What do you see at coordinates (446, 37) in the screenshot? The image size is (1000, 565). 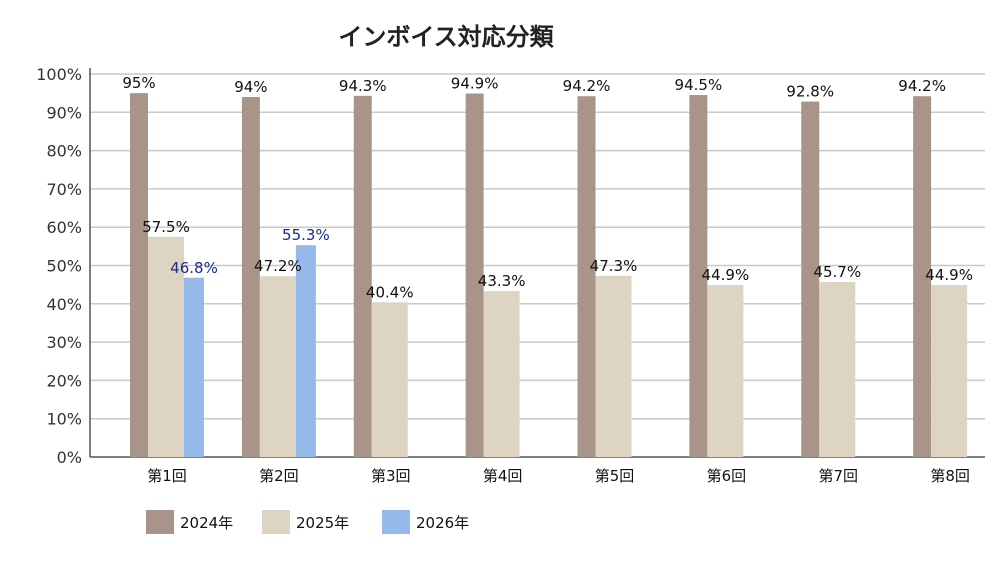 I see `chart-title: インボイス対応分類` at bounding box center [446, 37].